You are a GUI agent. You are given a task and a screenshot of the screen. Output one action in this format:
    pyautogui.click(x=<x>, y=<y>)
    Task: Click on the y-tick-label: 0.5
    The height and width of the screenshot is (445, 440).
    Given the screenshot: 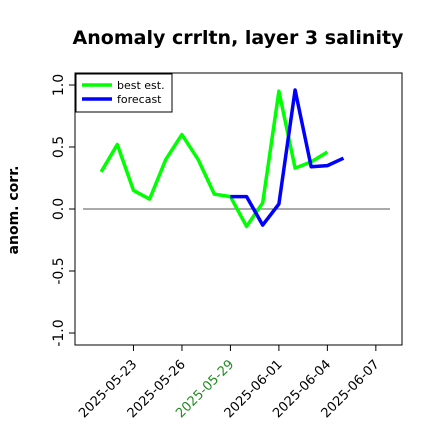 What is the action you would take?
    pyautogui.click(x=59, y=147)
    